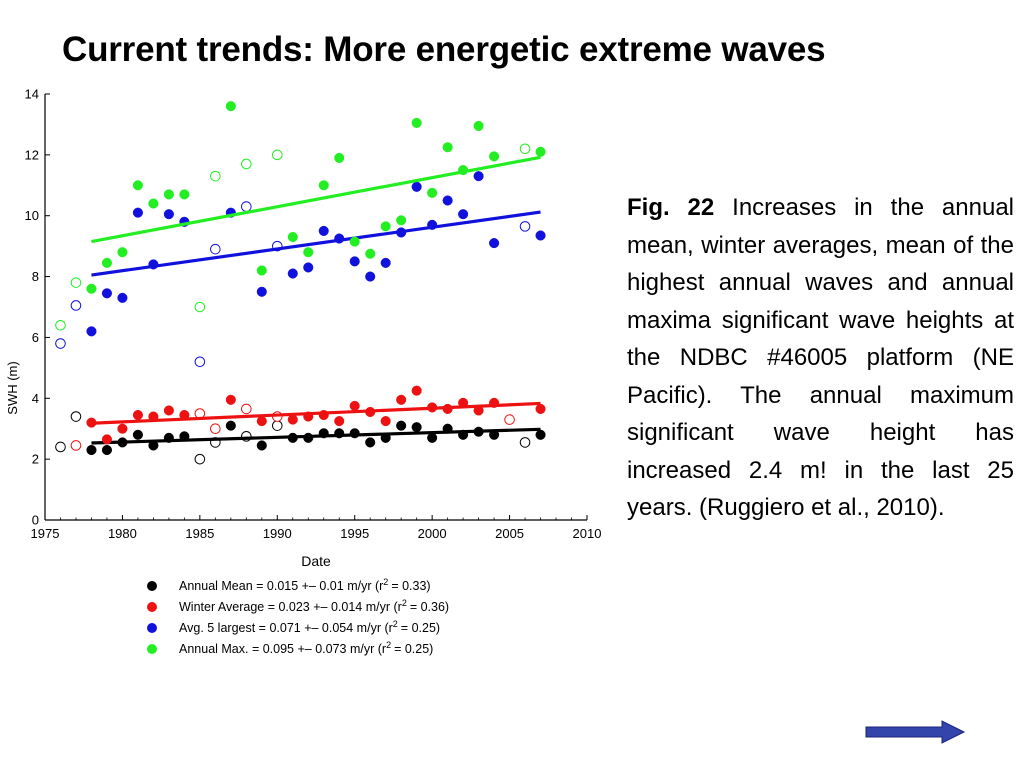 Image resolution: width=1024 pixels, height=768 pixels. Describe the element at coordinates (35, 276) in the screenshot. I see `y-tick-label: 8` at that location.